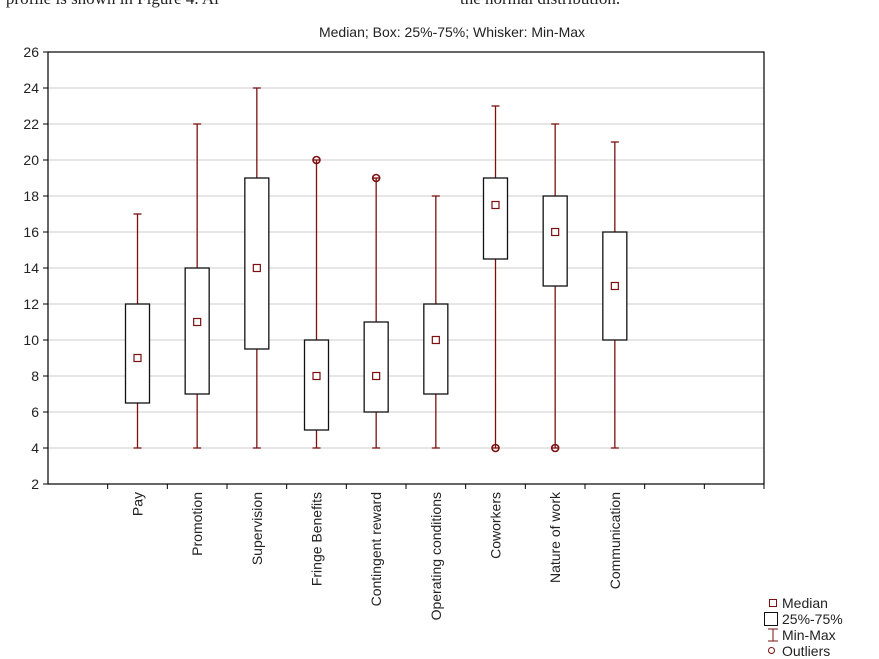 This screenshot has width=879, height=659. I want to click on median-marker-icon, so click(773, 603).